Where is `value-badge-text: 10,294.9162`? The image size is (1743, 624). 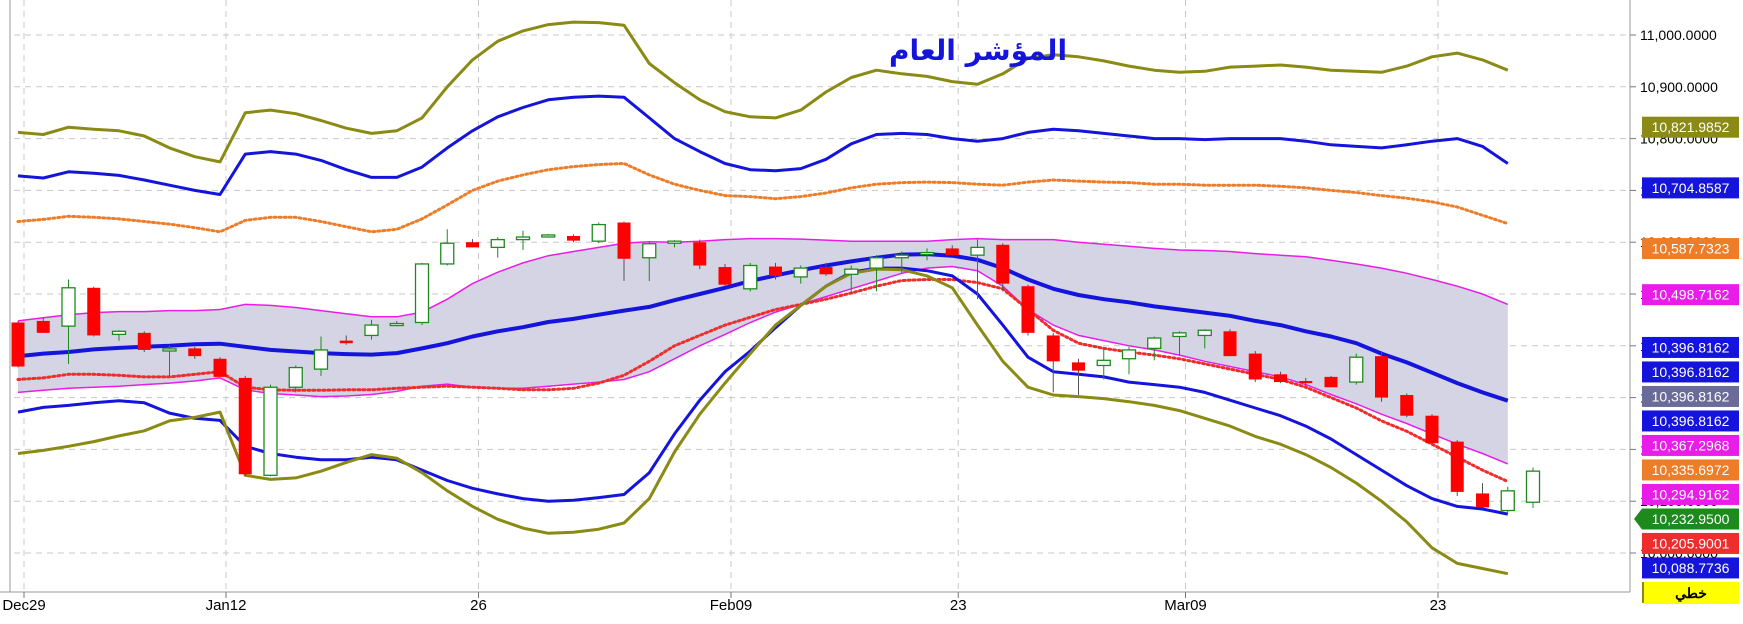 value-badge-text: 10,294.9162 is located at coordinates (1691, 494).